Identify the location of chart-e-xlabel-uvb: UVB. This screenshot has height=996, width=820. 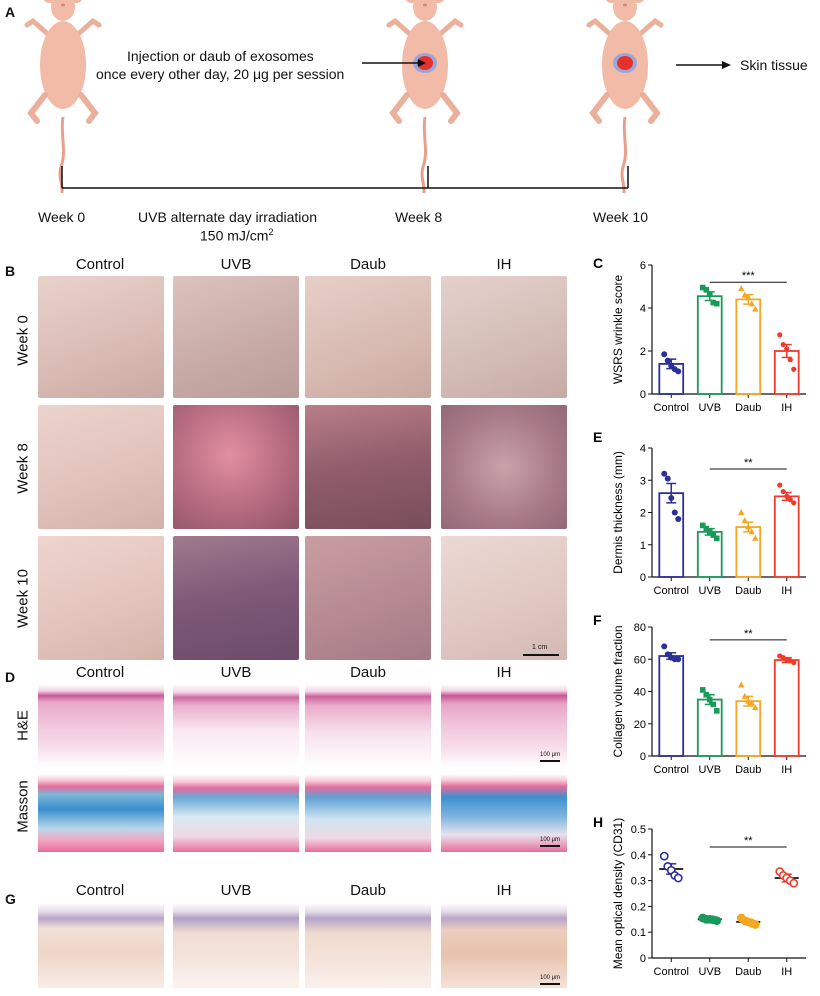
(709, 591).